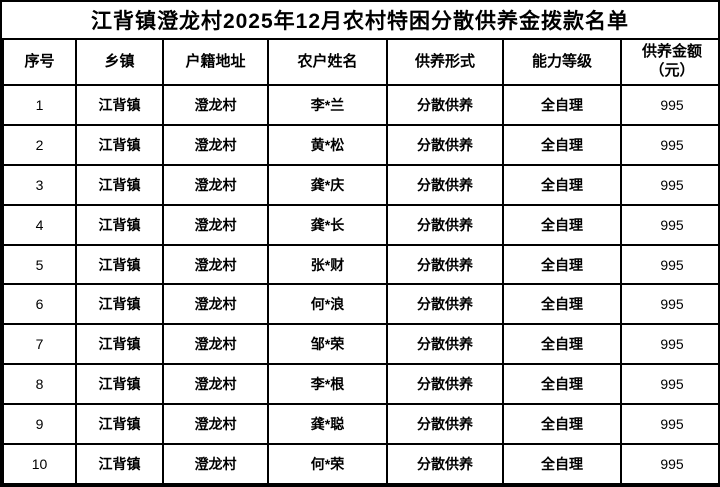 This screenshot has width=720, height=487. What do you see at coordinates (327, 184) in the screenshot?
I see `cell-name: 龚*庆` at bounding box center [327, 184].